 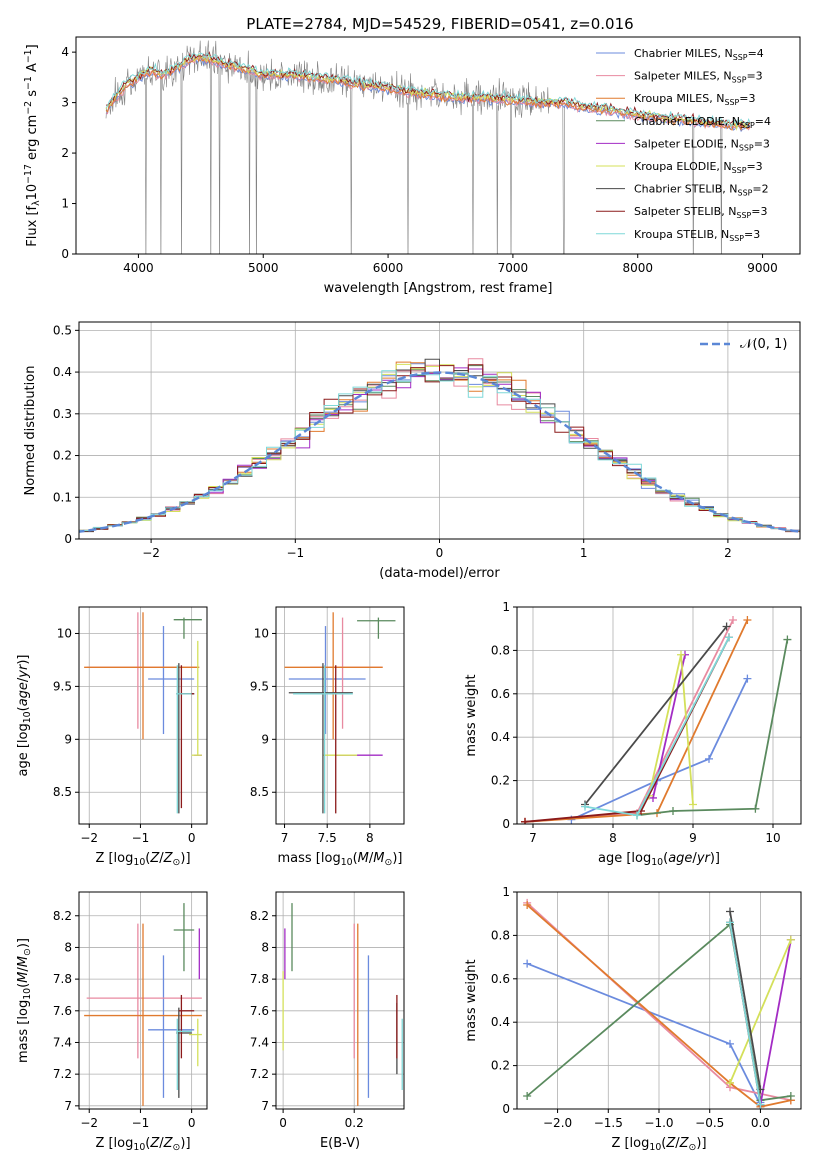 What do you see at coordinates (428, 147) in the screenshot?
I see `spectrum-marks` at bounding box center [428, 147].